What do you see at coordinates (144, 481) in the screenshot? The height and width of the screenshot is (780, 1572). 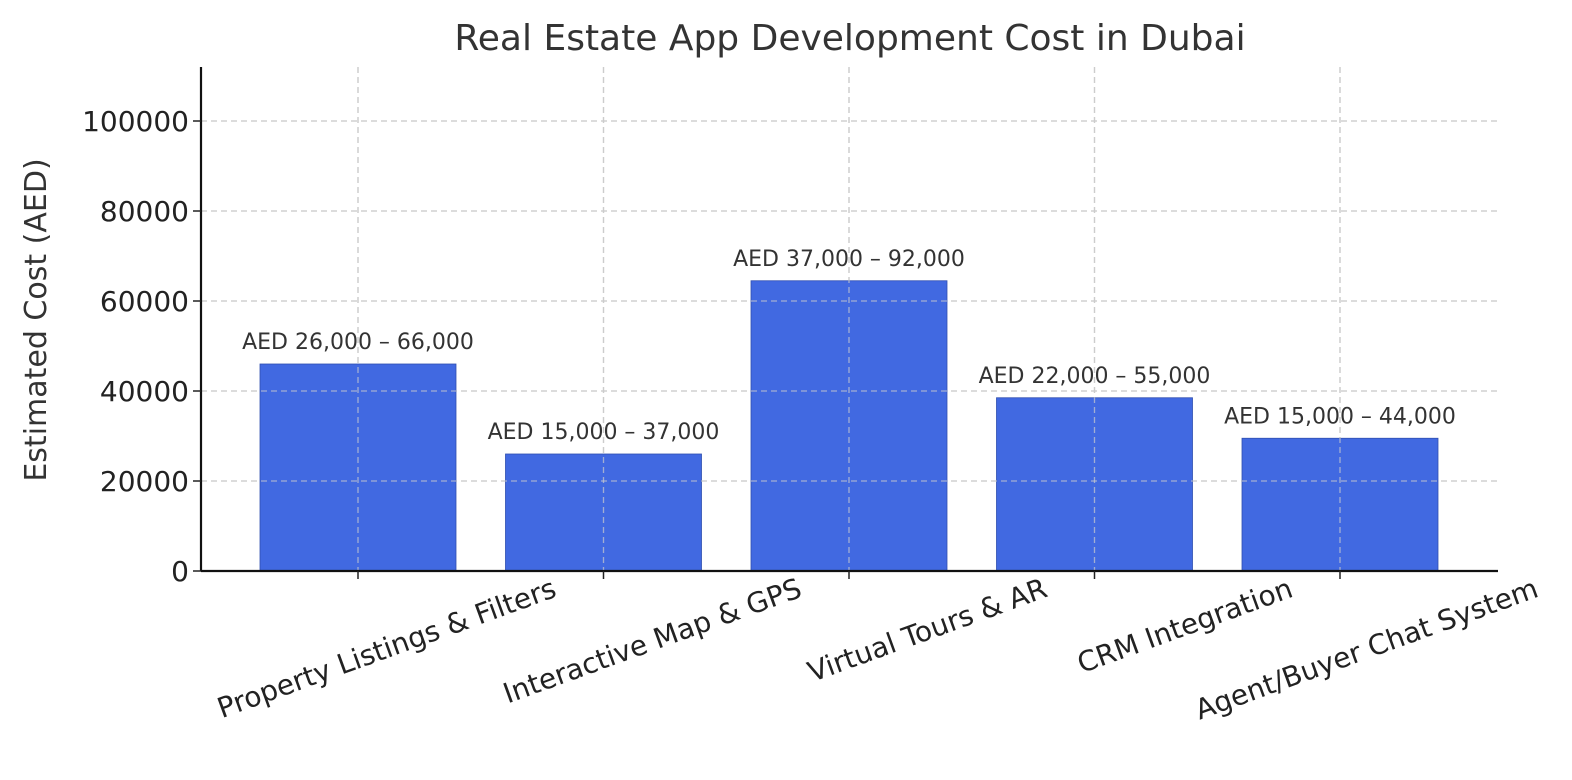 I see `y-tick-label: 20000` at bounding box center [144, 481].